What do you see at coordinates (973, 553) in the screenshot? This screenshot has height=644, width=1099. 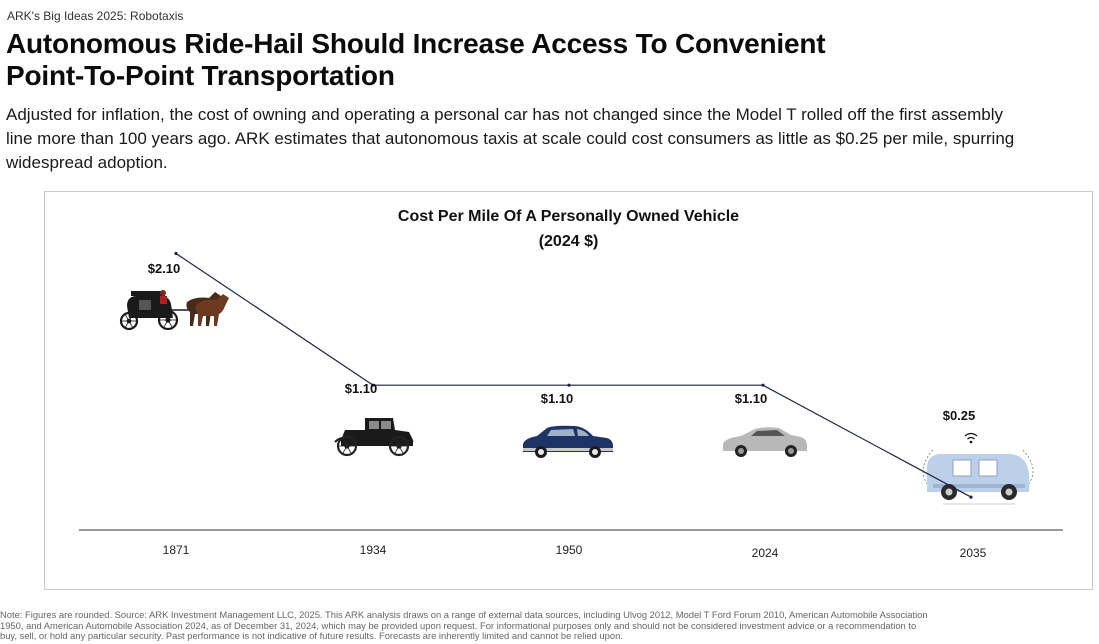 I see `x-tick-label: 2035` at bounding box center [973, 553].